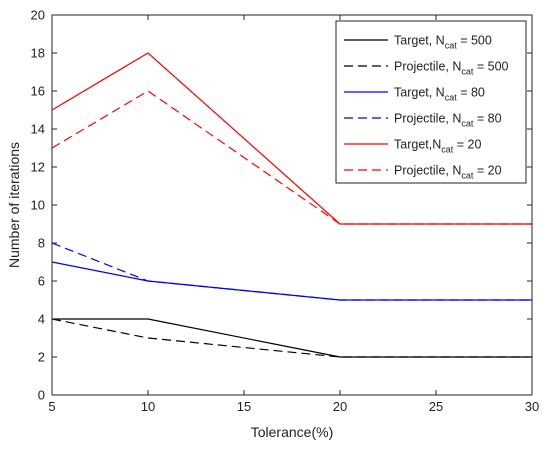  What do you see at coordinates (448, 172) in the screenshot?
I see `legend-label-6: Projectile, Ncat = 20` at bounding box center [448, 172].